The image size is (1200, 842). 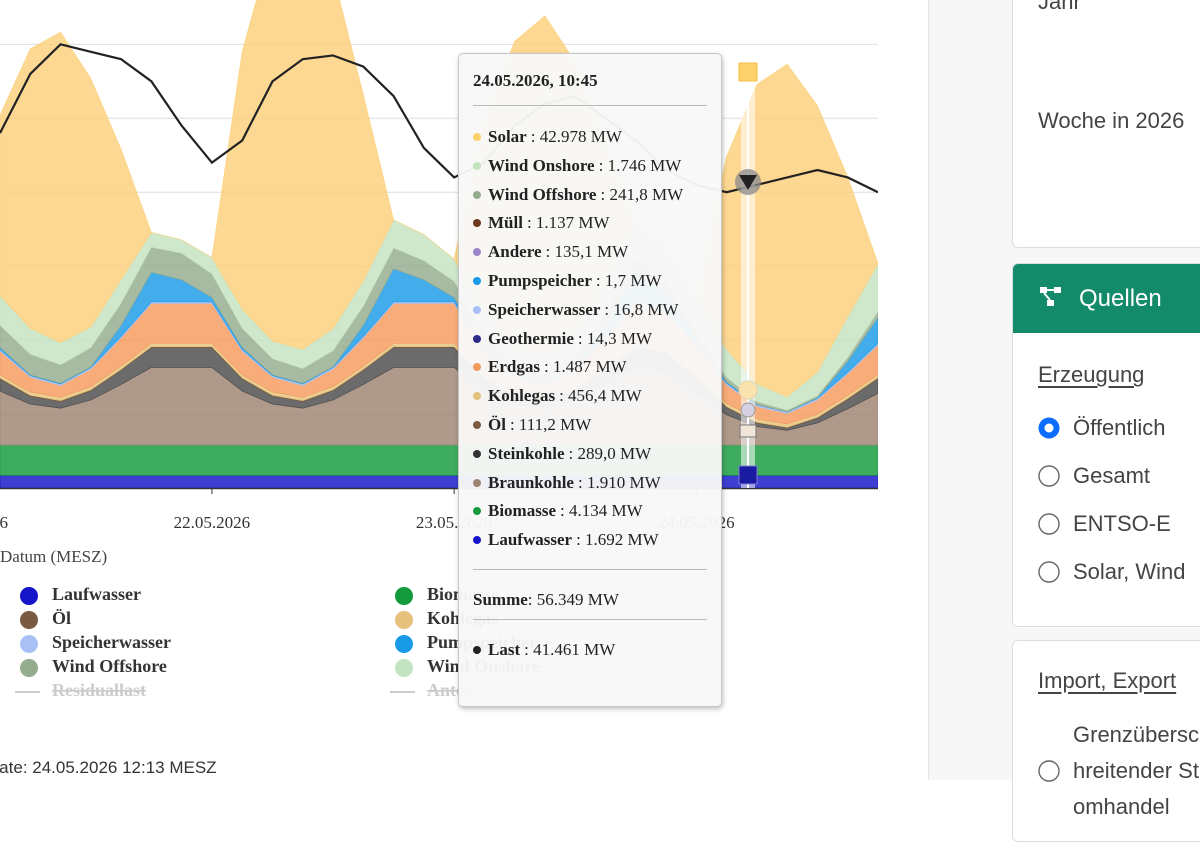 I want to click on series-name: Geothermie, so click(x=531, y=338).